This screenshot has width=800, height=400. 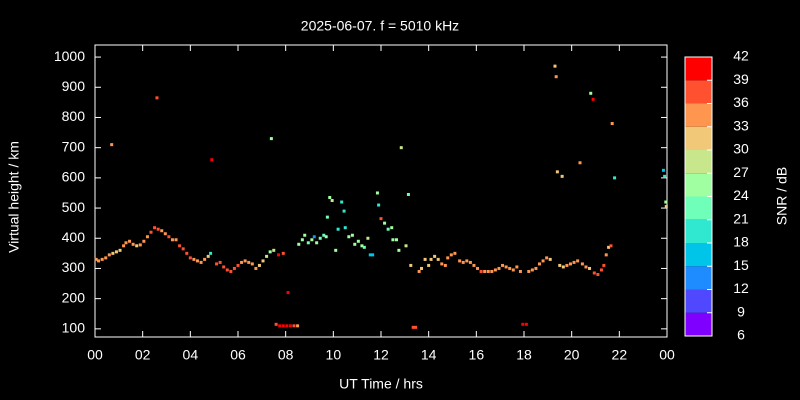 I want to click on colorbar-tick-label: 15, so click(x=741, y=265).